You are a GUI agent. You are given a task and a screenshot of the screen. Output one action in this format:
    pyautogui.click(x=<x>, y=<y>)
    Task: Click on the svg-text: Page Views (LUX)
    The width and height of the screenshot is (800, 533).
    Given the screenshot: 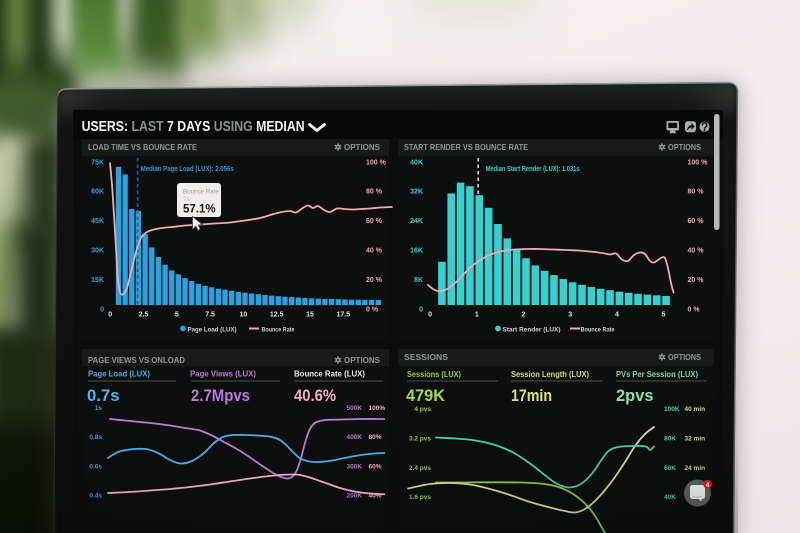 What is the action you would take?
    pyautogui.click(x=223, y=374)
    